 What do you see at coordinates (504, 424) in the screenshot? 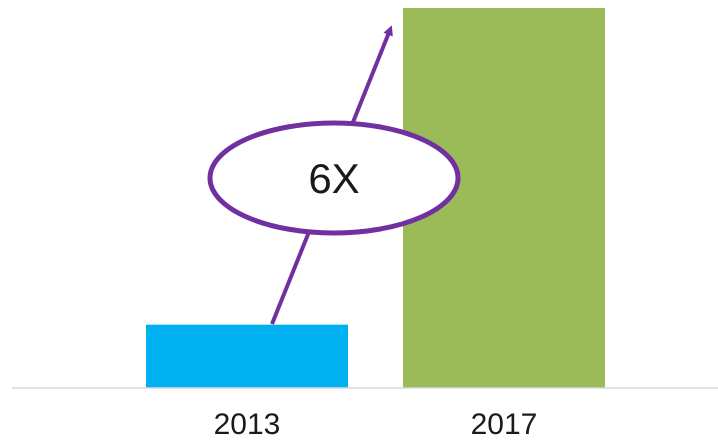
I see `x-tick-label-2017: 2017` at bounding box center [504, 424].